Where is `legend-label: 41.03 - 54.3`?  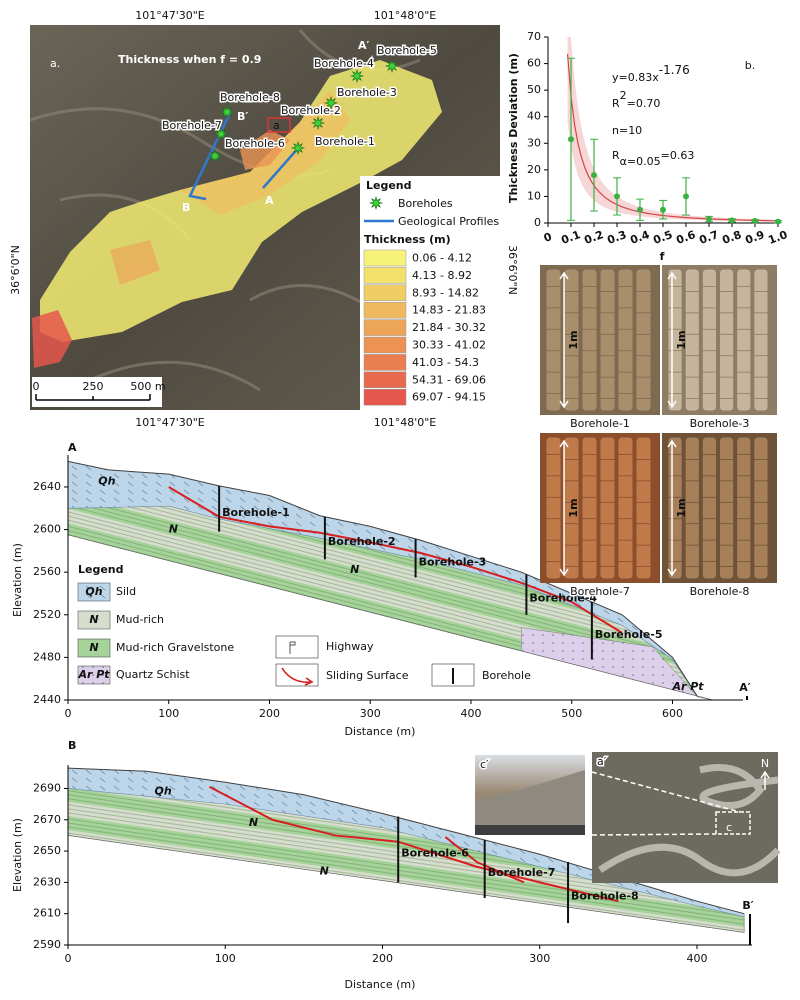 legend-label: 41.03 - 54.3 is located at coordinates (445, 362).